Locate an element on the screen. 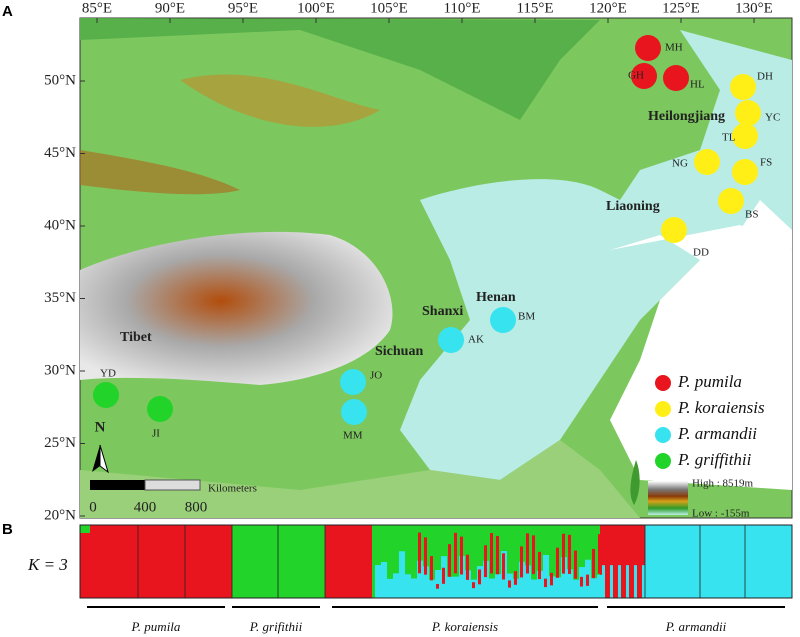 The width and height of the screenshot is (800, 637). panel-label: B is located at coordinates (7, 529).